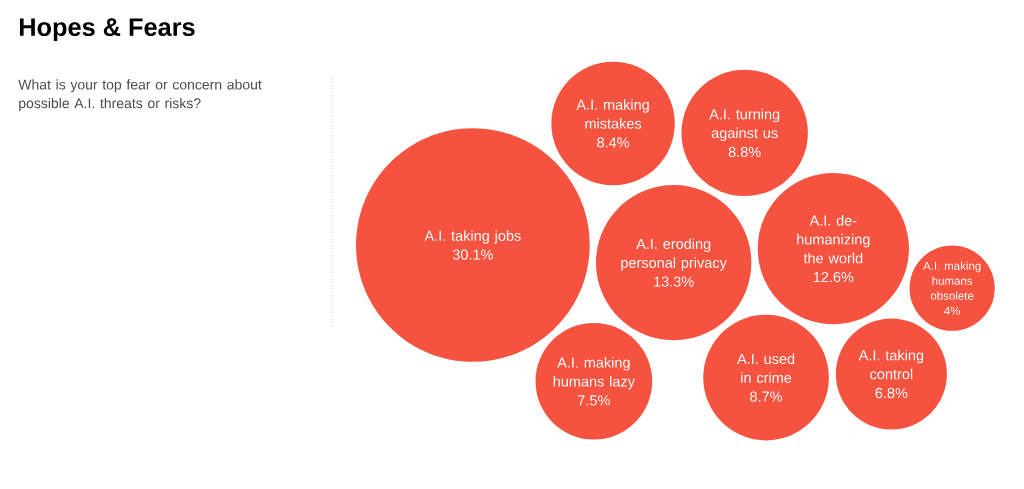  Describe the element at coordinates (472, 254) in the screenshot. I see `data-label: 30.1%` at that location.